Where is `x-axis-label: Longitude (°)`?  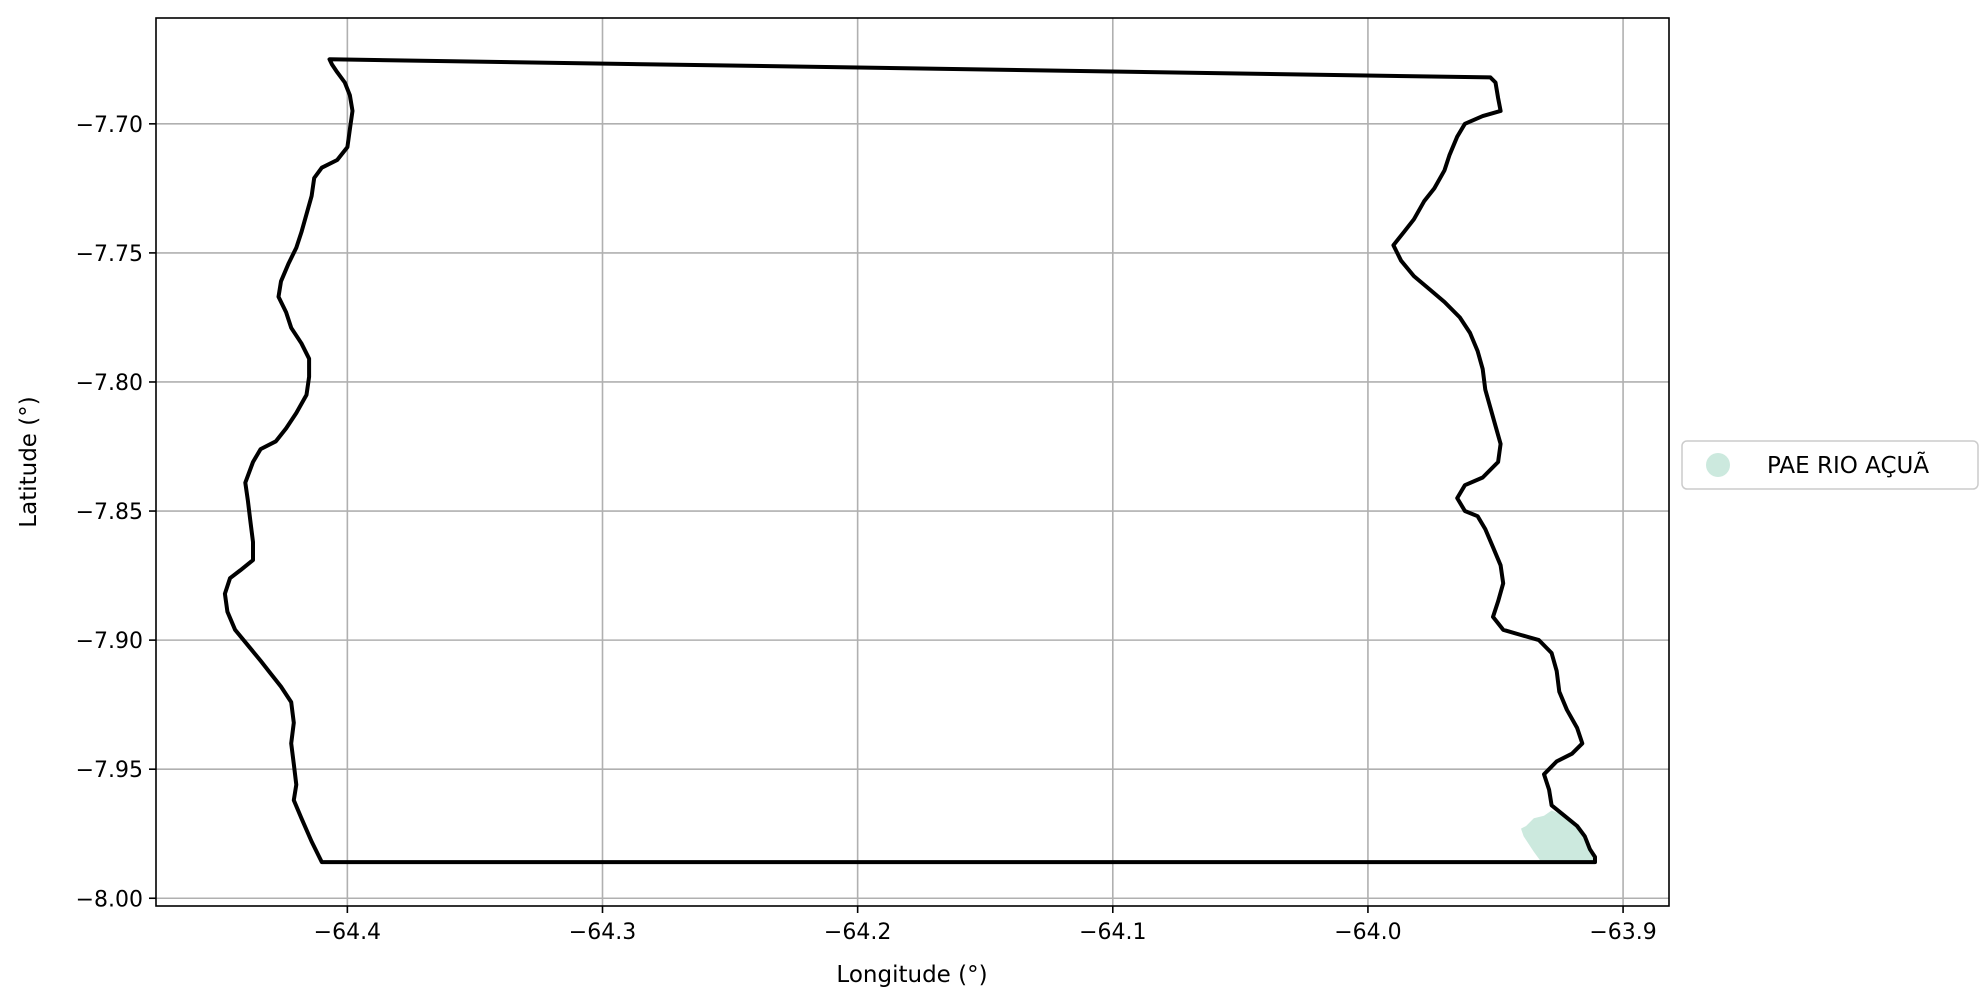
x-axis-label: Longitude (°) is located at coordinates (911, 975).